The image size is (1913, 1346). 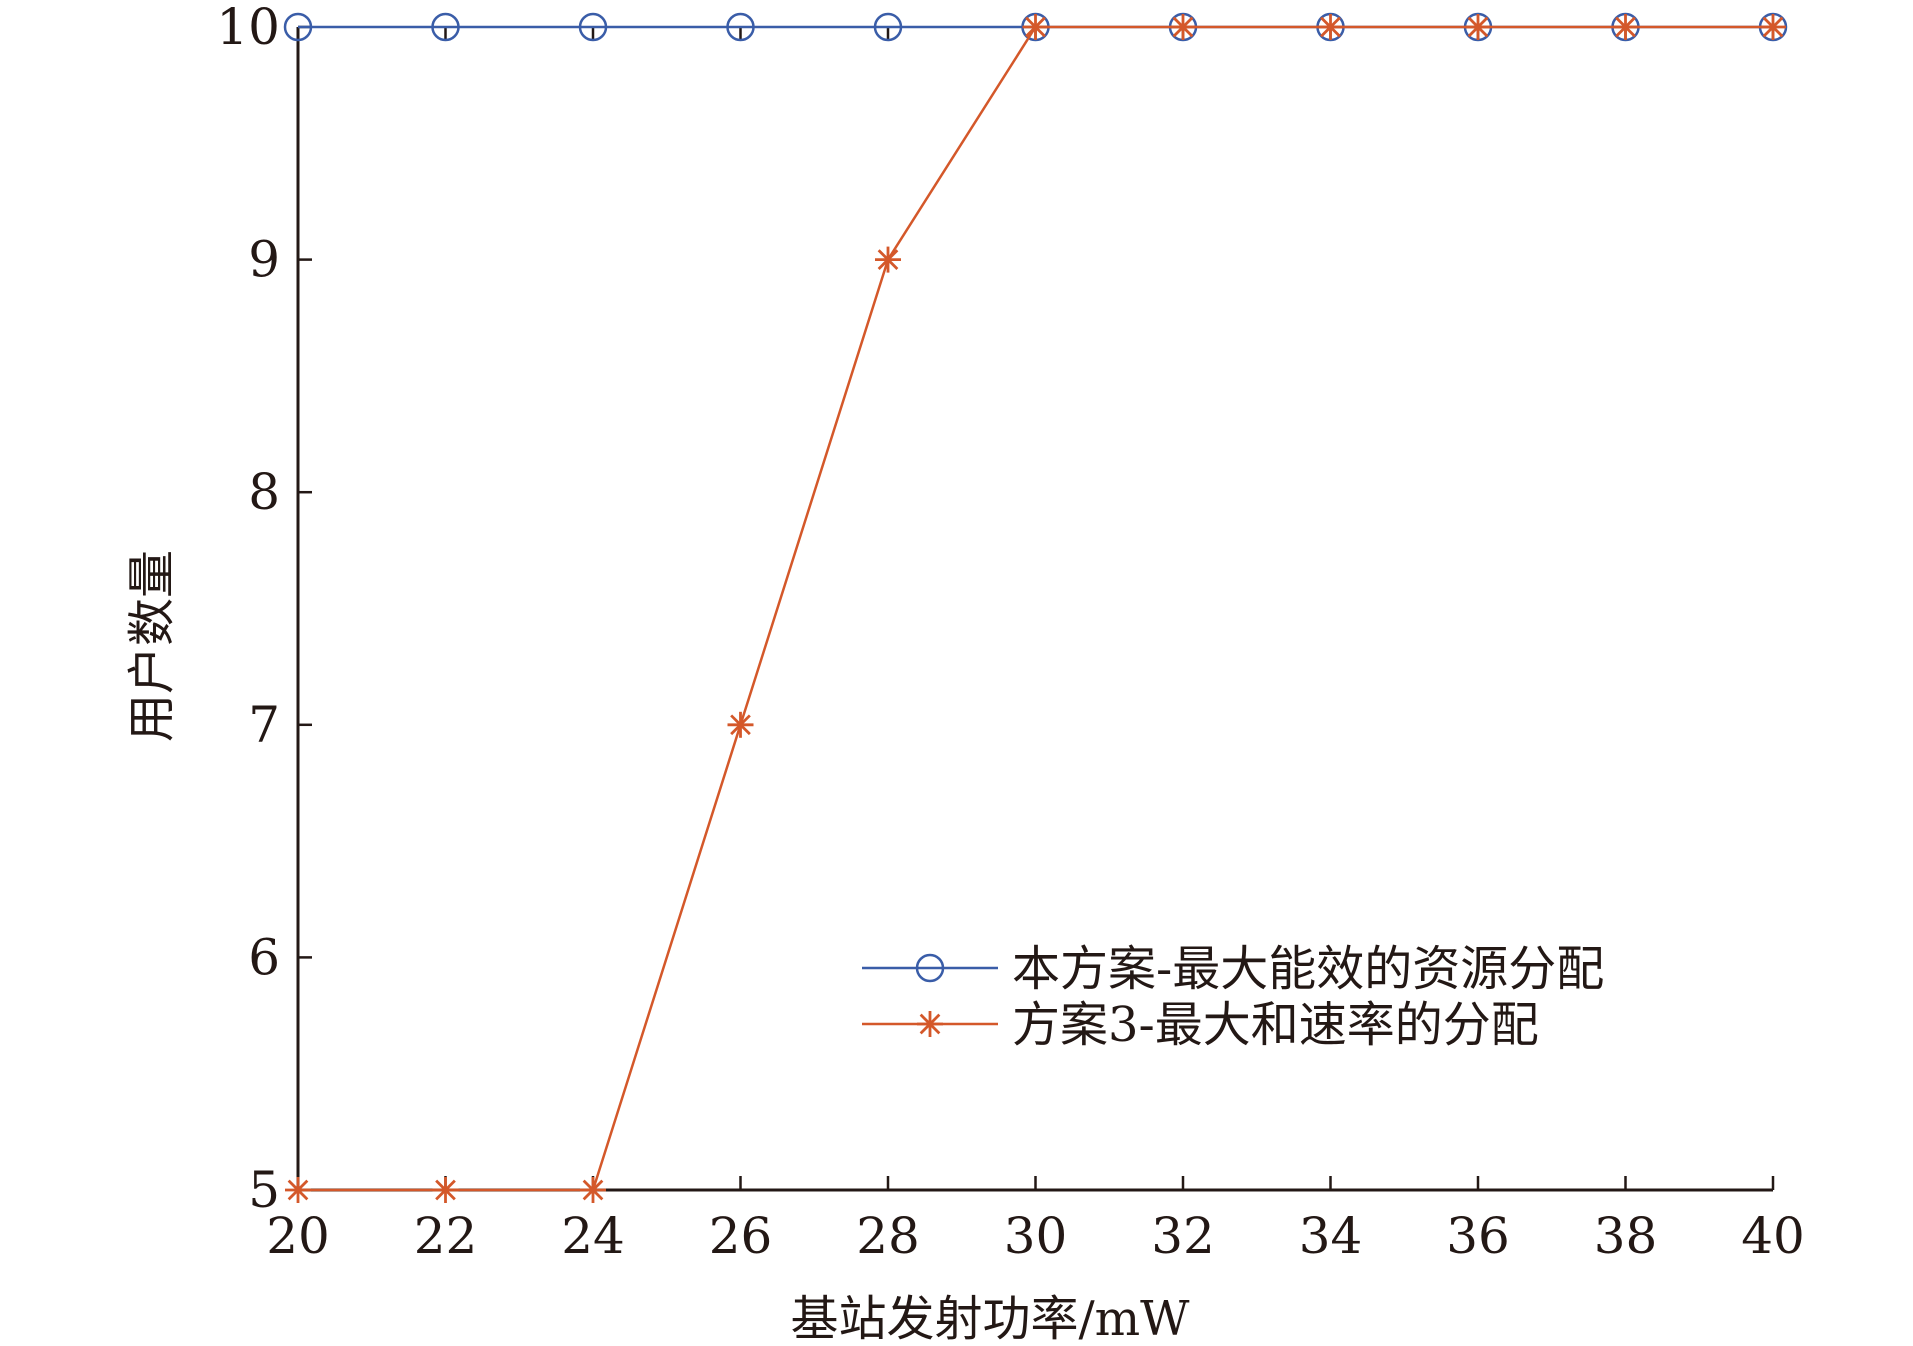 What do you see at coordinates (1308, 969) in the screenshot?
I see `legend-label: 本方案-最大能效的资源分配` at bounding box center [1308, 969].